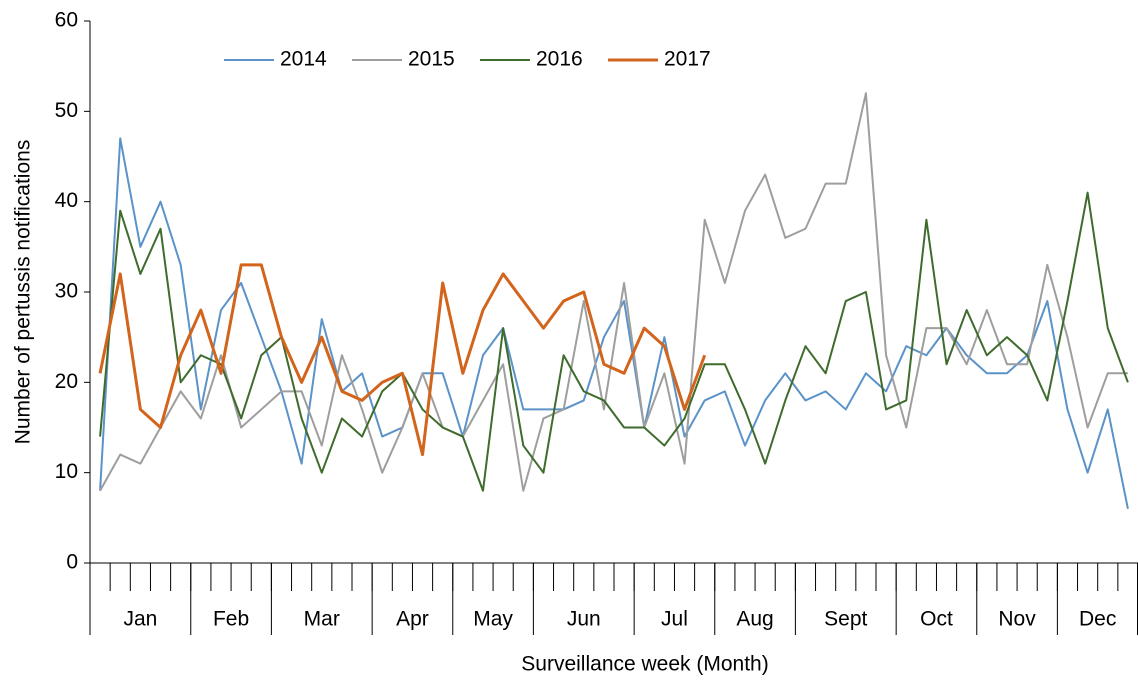 Image resolution: width=1138 pixels, height=684 pixels. I want to click on x-axis-label: Surveillance week (Month), so click(644, 664).